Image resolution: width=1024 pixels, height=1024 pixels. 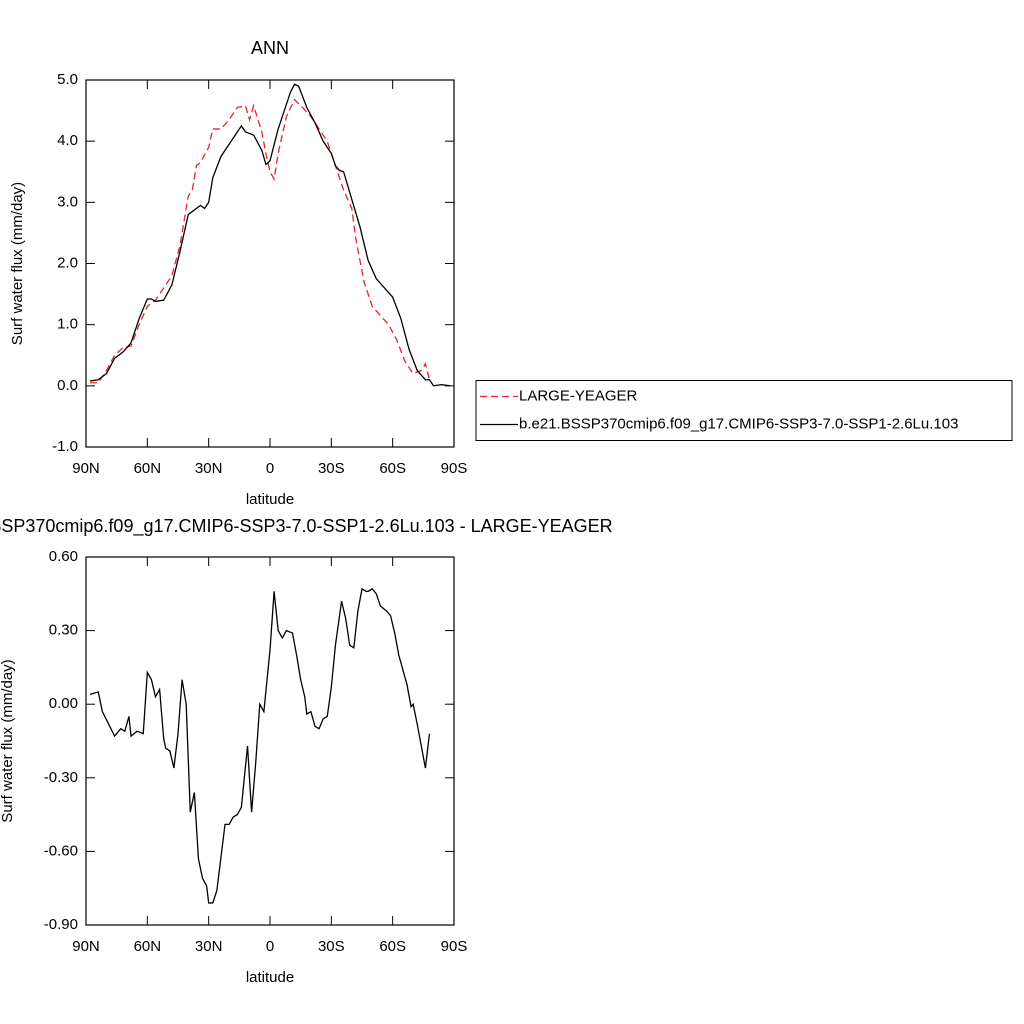 I want to click on y-tick-label: 3.0, so click(x=67, y=201).